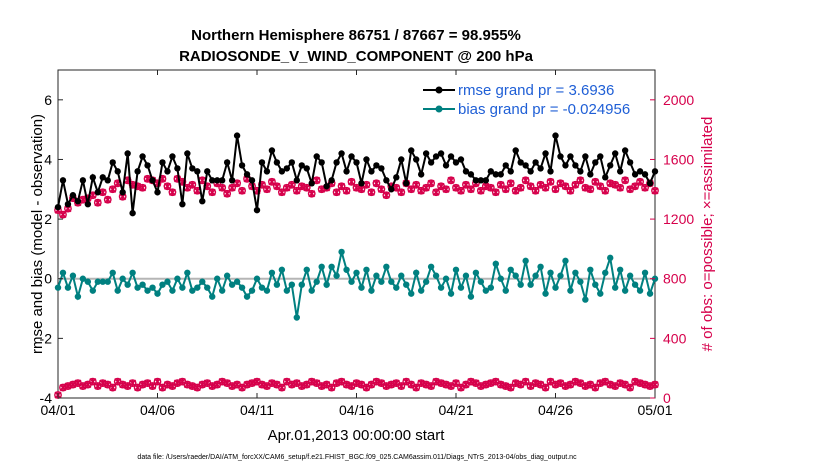 Image resolution: width=830 pixels, height=470 pixels. What do you see at coordinates (654, 410) in the screenshot?
I see `x-tick-label: 05/01` at bounding box center [654, 410].